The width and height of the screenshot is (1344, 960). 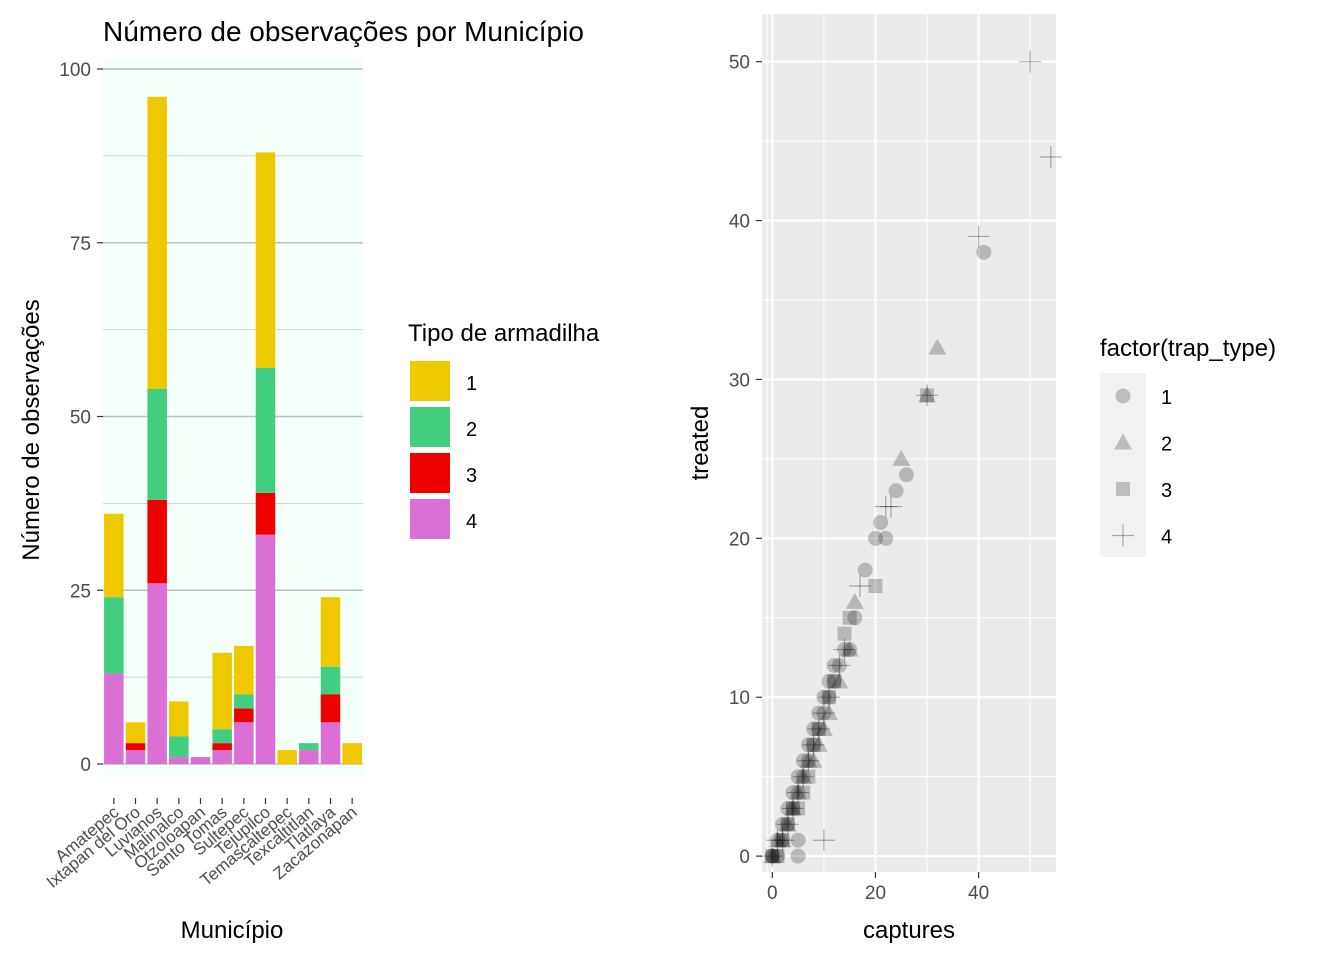 I want to click on bar-y-tick-label: 25, so click(x=80, y=591).